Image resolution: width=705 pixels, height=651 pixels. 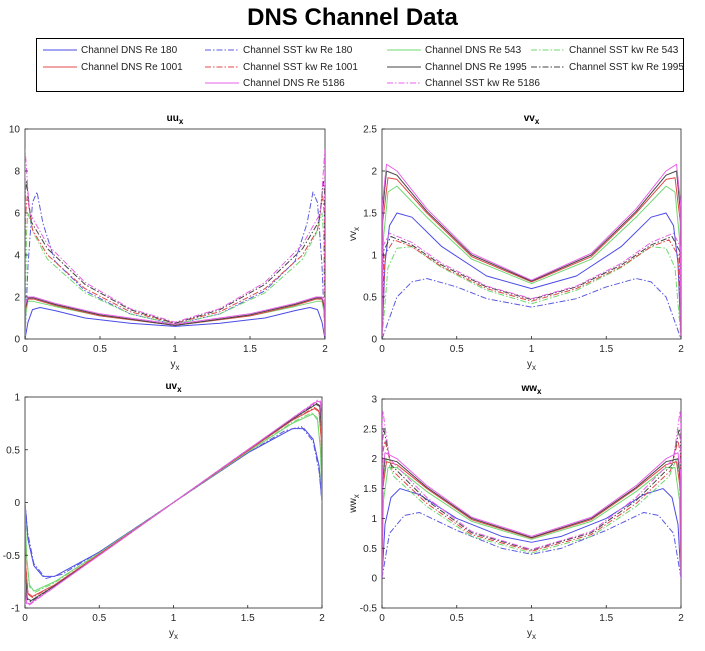 What do you see at coordinates (354, 234) in the screenshot?
I see `y-axis-label: vvx` at bounding box center [354, 234].